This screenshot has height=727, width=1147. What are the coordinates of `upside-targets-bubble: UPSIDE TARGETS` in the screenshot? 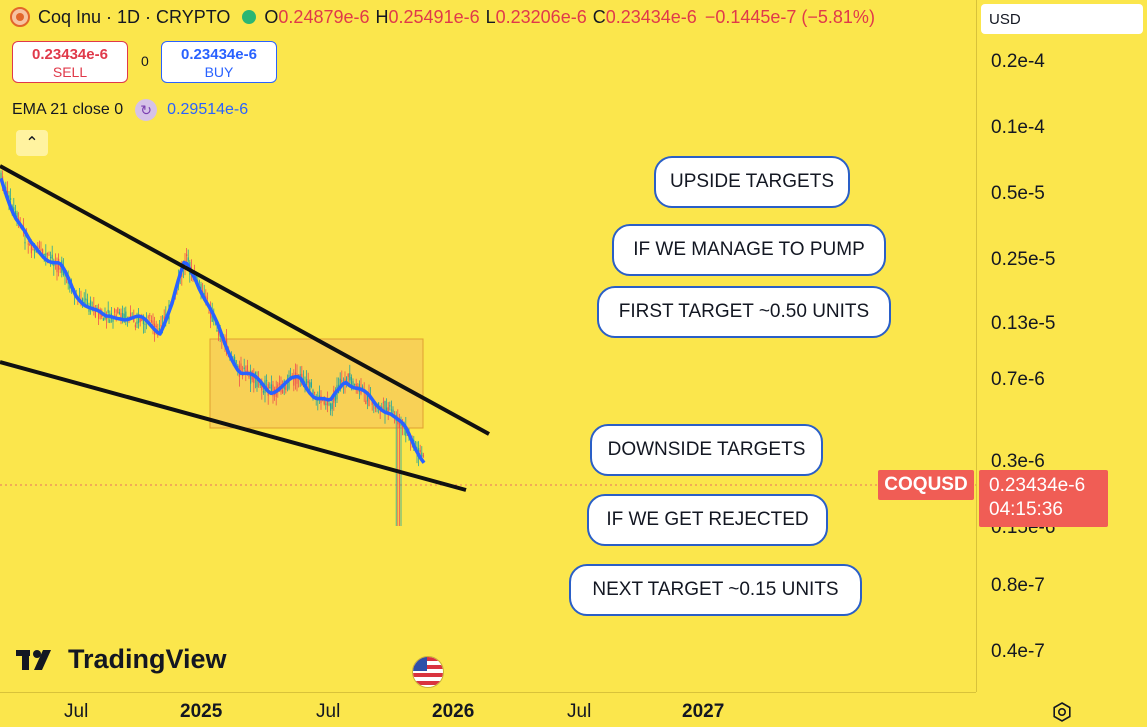 It's located at (752, 182).